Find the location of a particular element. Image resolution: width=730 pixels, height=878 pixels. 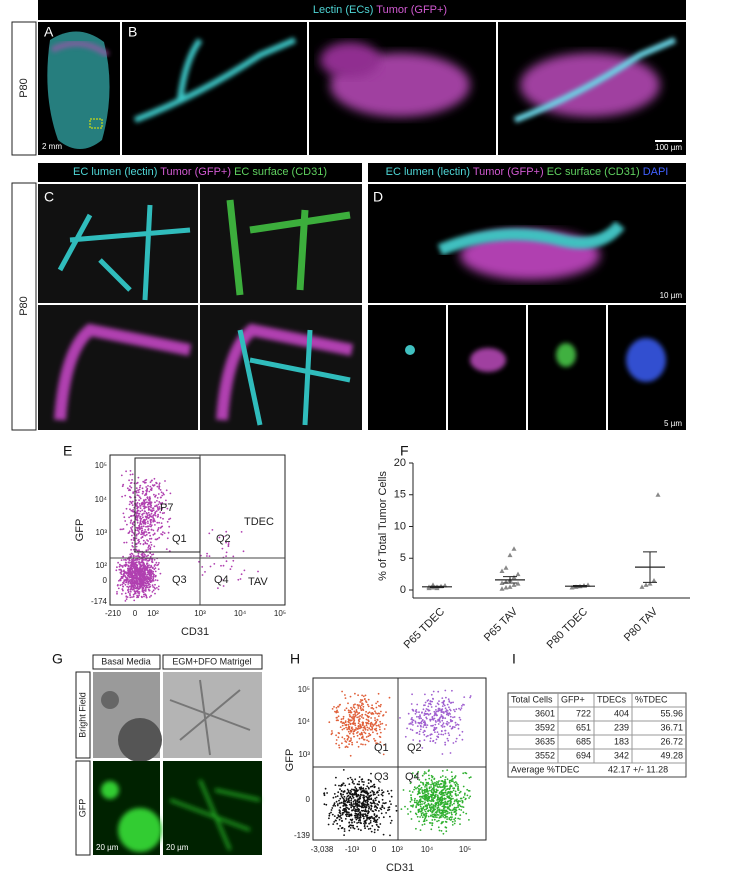

x-tick-label: P65 TDEC is located at coordinates (425, 629).